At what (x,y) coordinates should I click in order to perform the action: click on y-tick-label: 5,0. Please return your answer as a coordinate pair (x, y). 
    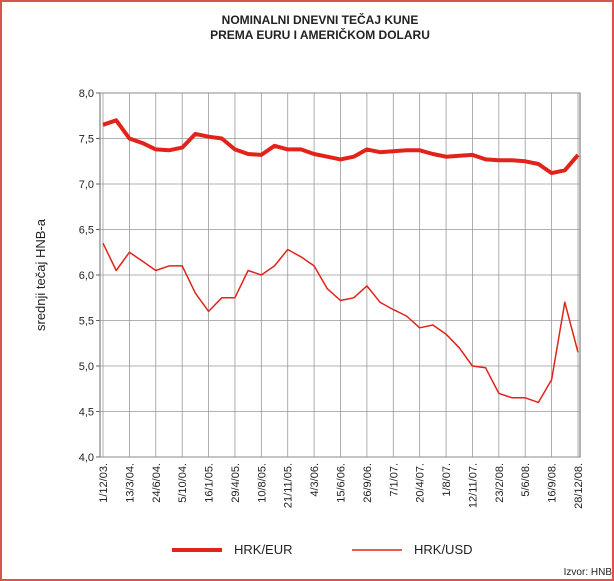
    Looking at the image, I should click on (86, 367).